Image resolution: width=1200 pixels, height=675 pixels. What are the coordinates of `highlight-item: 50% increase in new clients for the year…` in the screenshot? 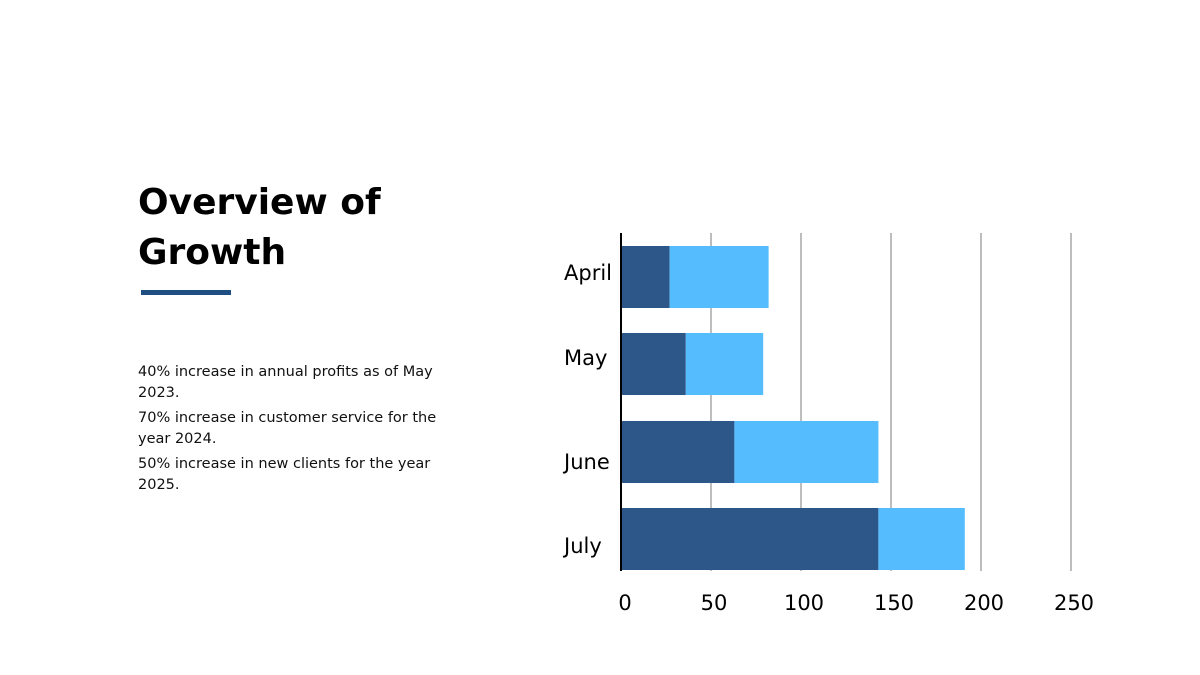 It's located at (284, 474).